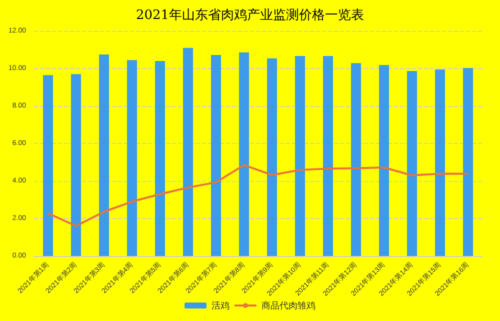  I want to click on legend-label: 活鸡, so click(221, 305).